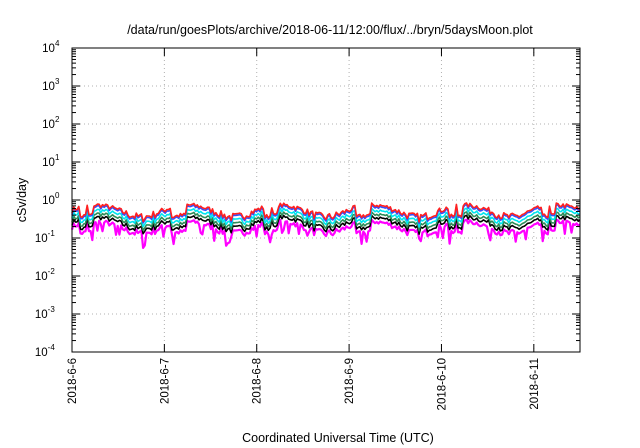  What do you see at coordinates (258, 381) in the screenshot?
I see `x-tick-label: 2018-6-8` at bounding box center [258, 381].